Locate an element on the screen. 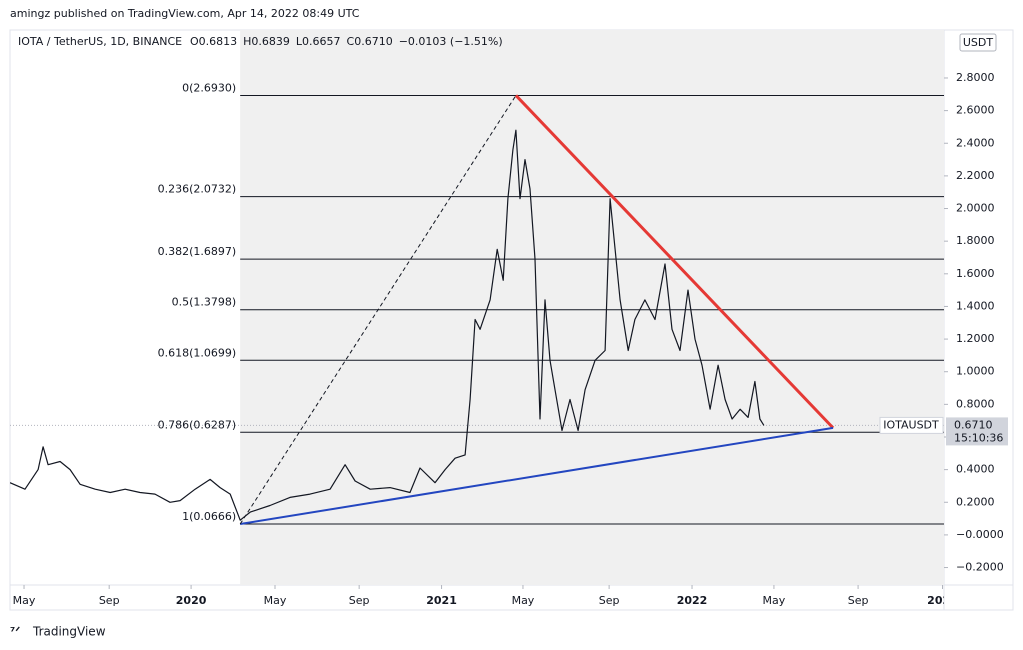 The height and width of the screenshot is (650, 1023). symbol-label: IOTAUSDT is located at coordinates (911, 424).